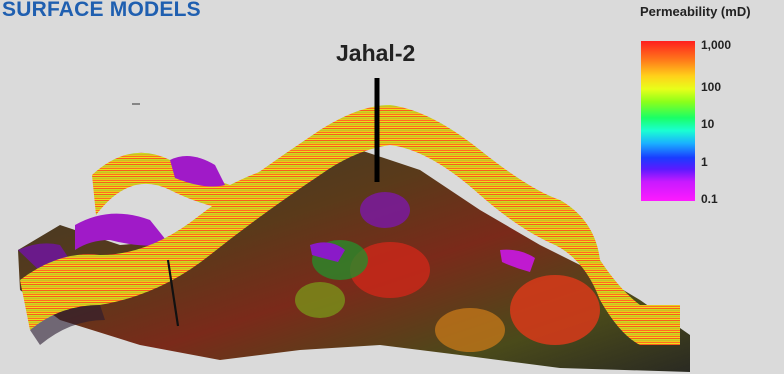 The height and width of the screenshot is (374, 784). Describe the element at coordinates (122, 231) in the screenshot. I see `magenta-lobe-left` at that location.